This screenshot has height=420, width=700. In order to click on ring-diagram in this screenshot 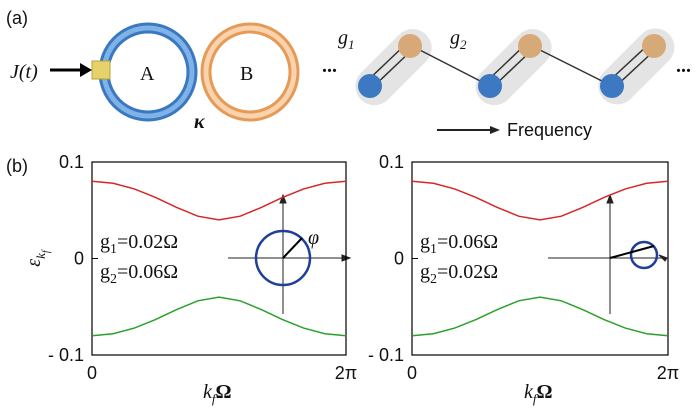, I will do `click(175, 72)`.